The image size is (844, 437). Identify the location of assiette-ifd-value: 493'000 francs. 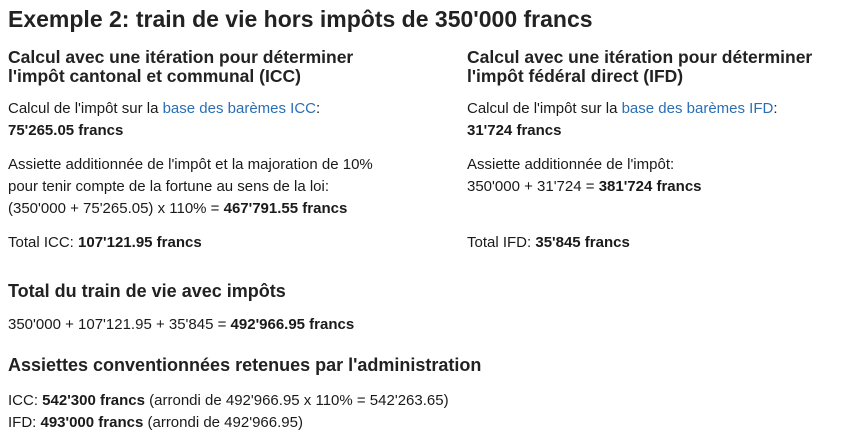
(92, 422).